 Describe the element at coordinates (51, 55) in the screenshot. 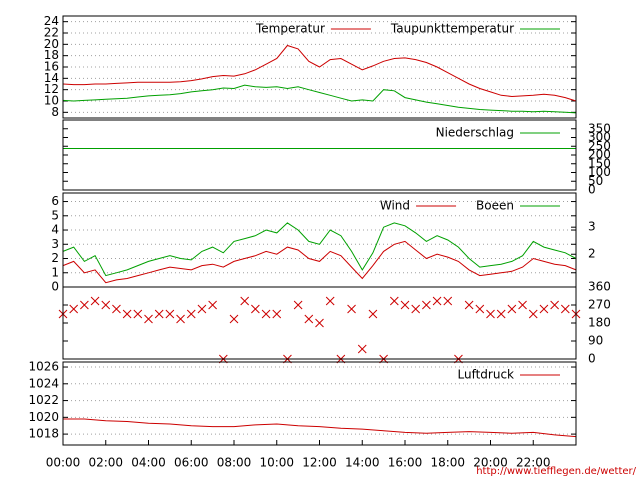

I see `y-tick-label: 18` at that location.